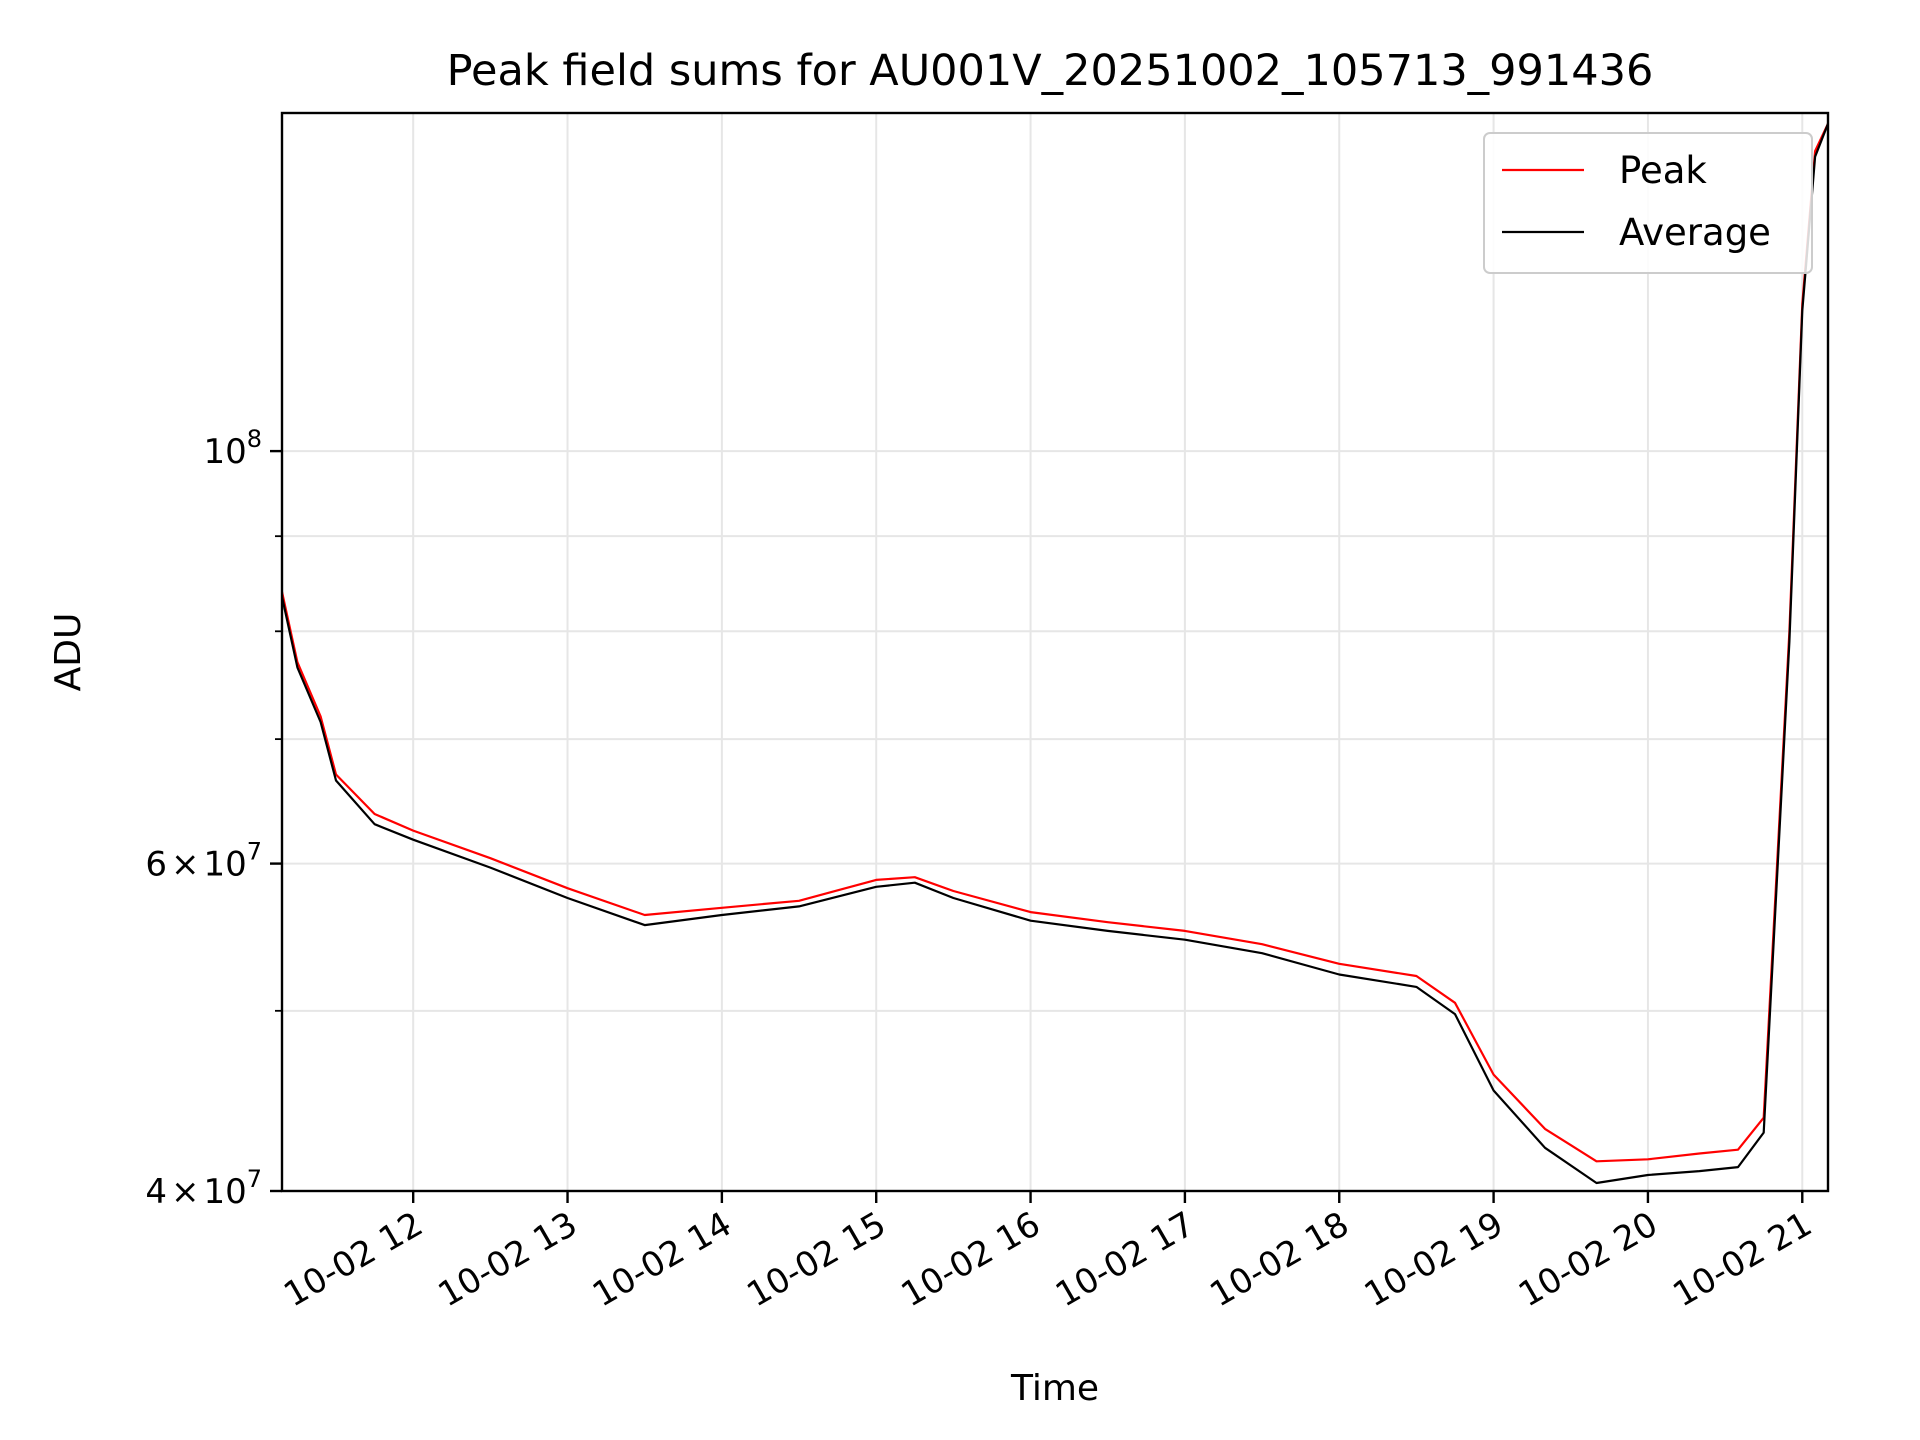  I want to click on y-axis-label: ADU, so click(68, 652).